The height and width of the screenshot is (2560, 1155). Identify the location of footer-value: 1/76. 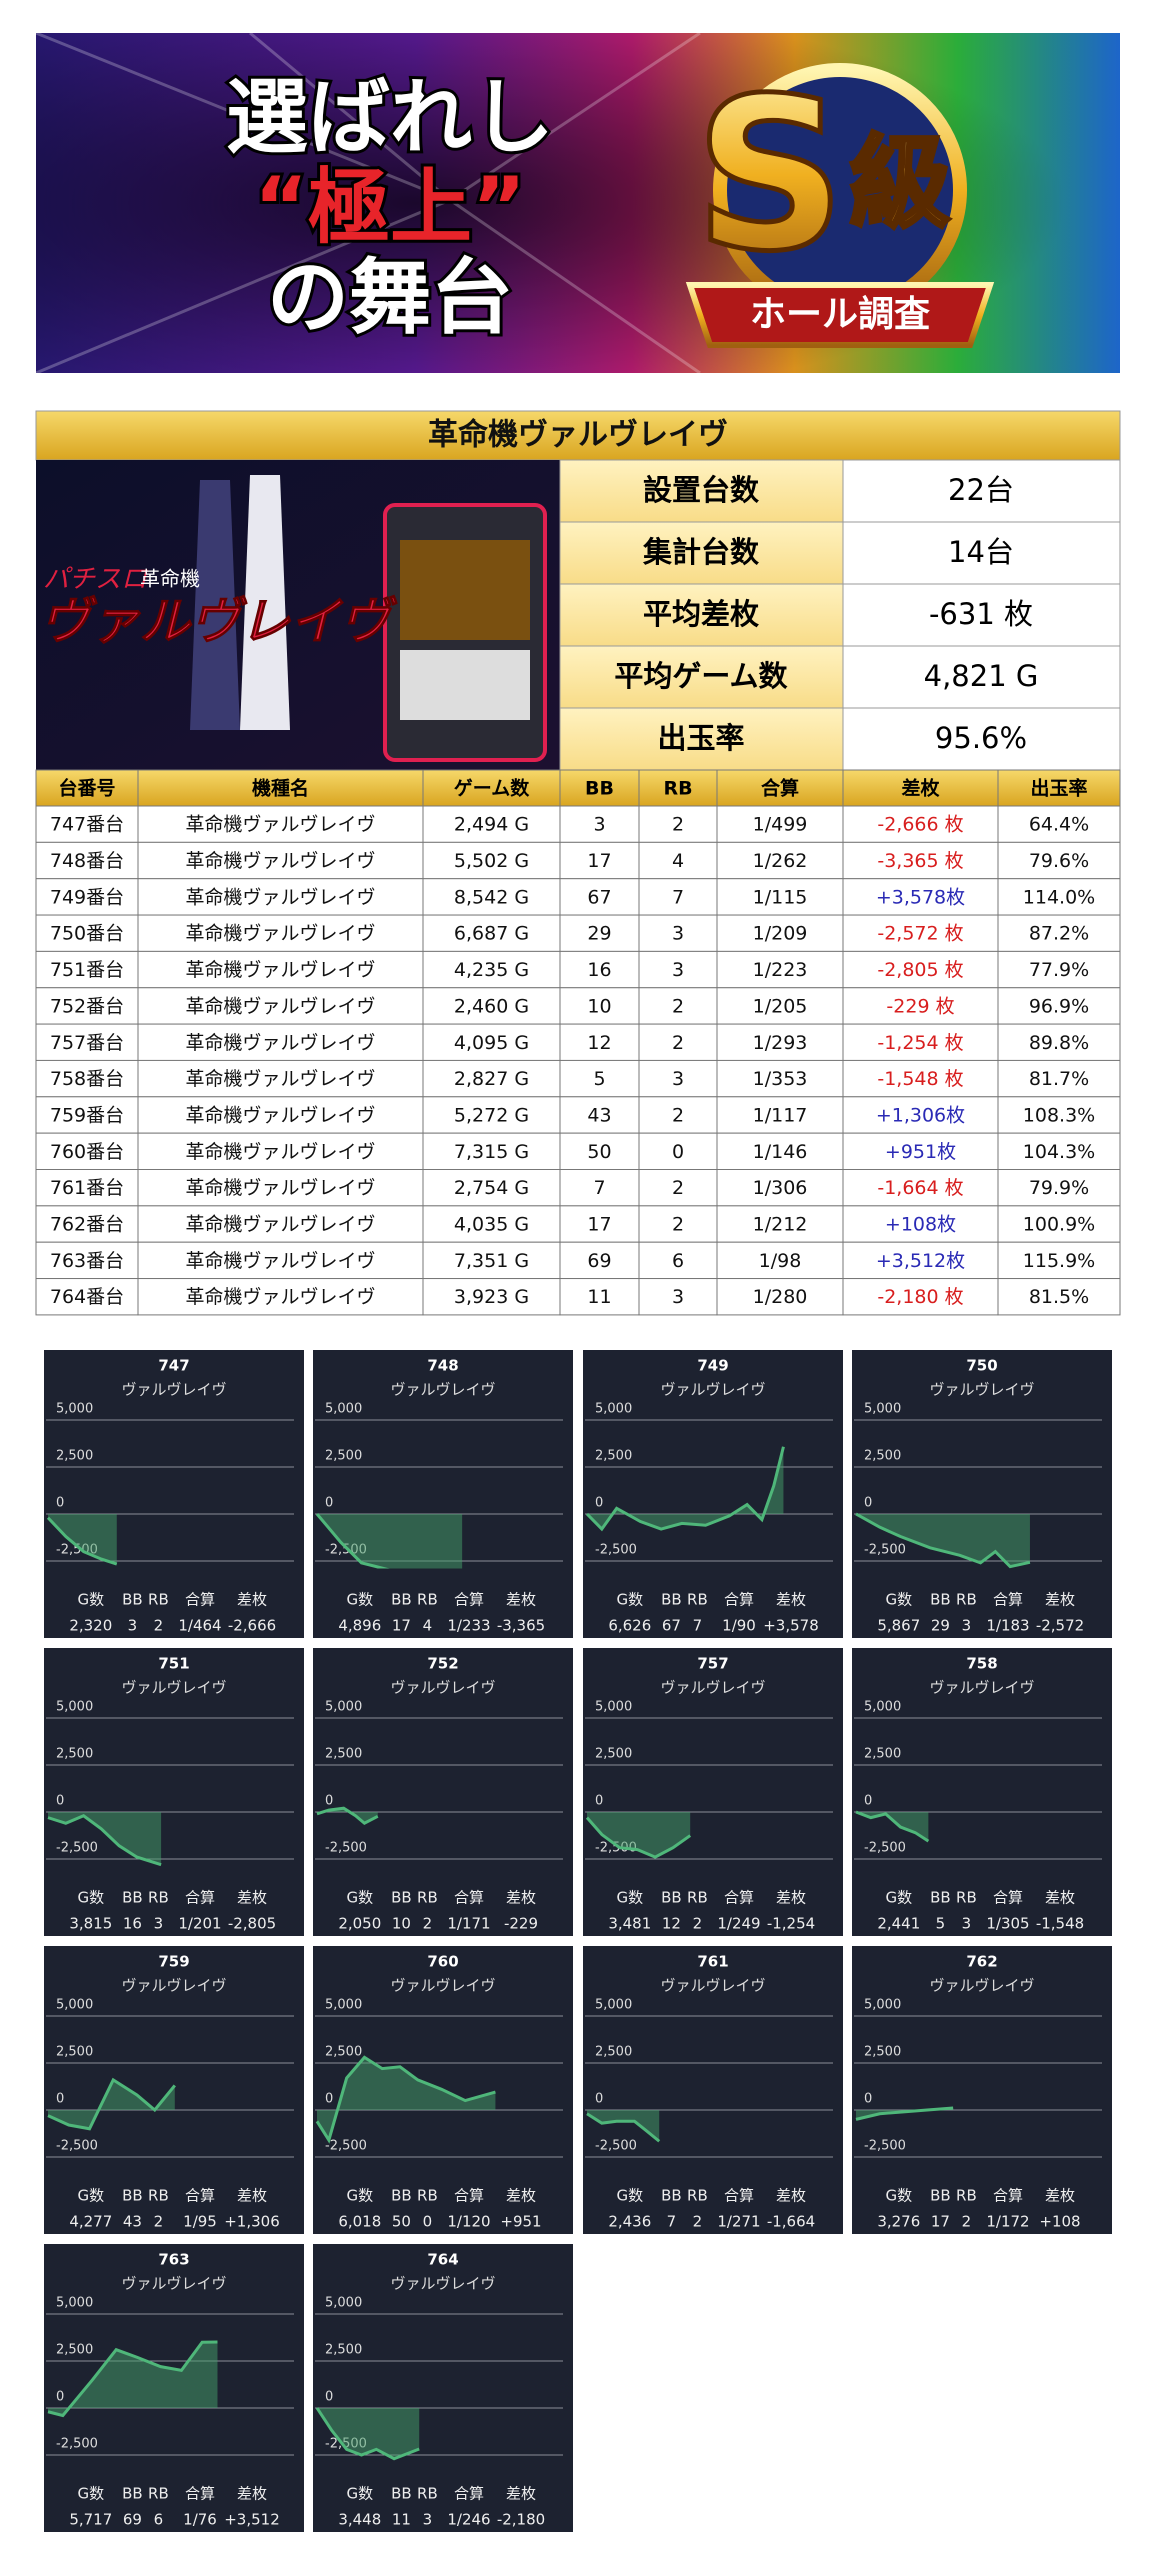
(200, 2520).